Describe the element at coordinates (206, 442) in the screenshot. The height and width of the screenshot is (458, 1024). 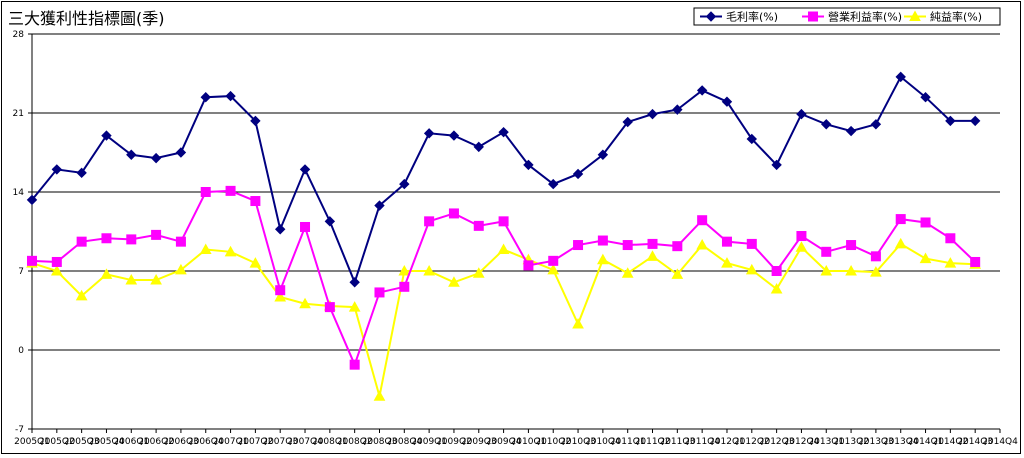
I see `x-tick-label: 2006Q4` at that location.